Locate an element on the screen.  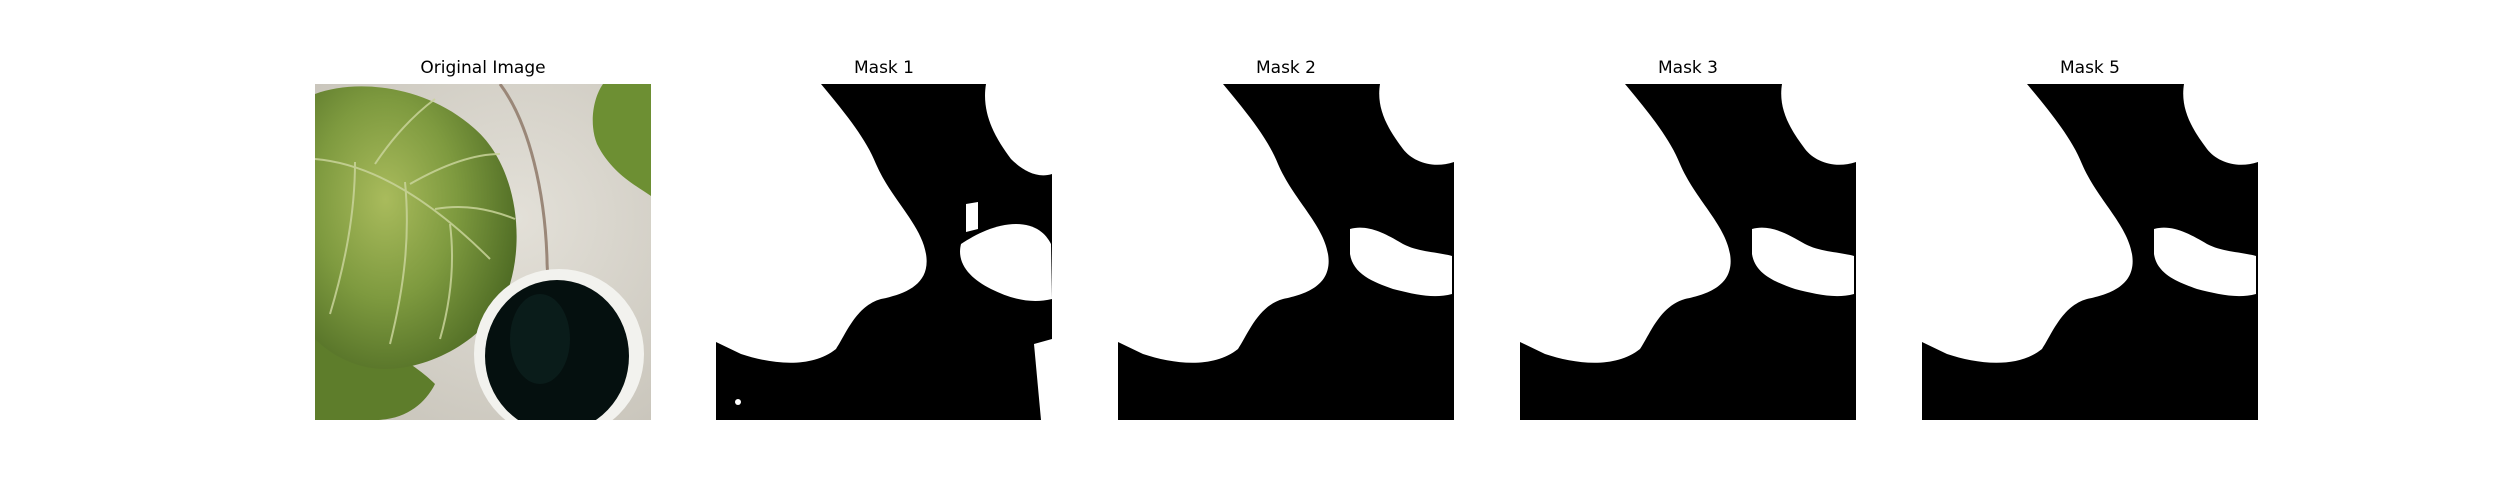
pot-reflection is located at coordinates (540, 339).